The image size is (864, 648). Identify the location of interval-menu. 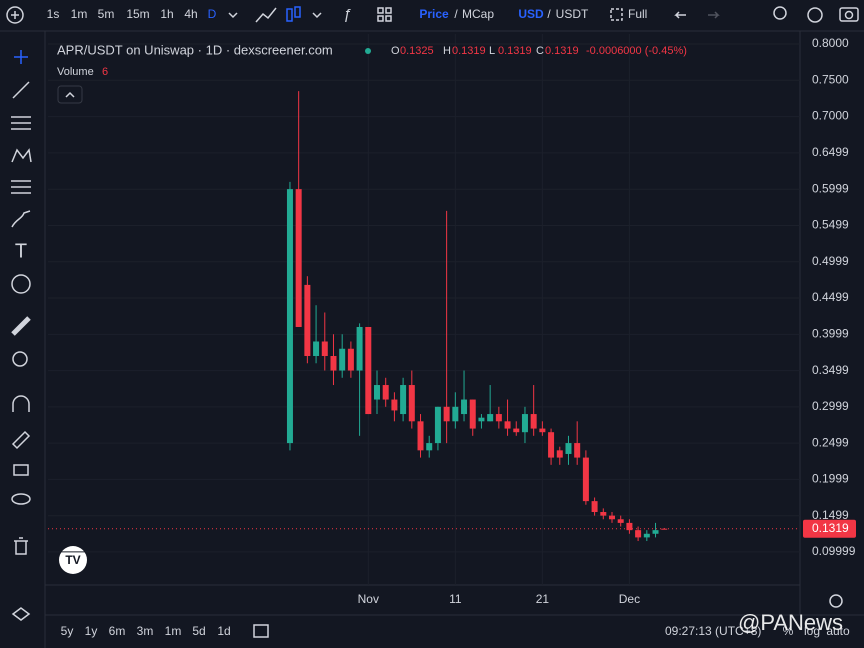
(233, 15).